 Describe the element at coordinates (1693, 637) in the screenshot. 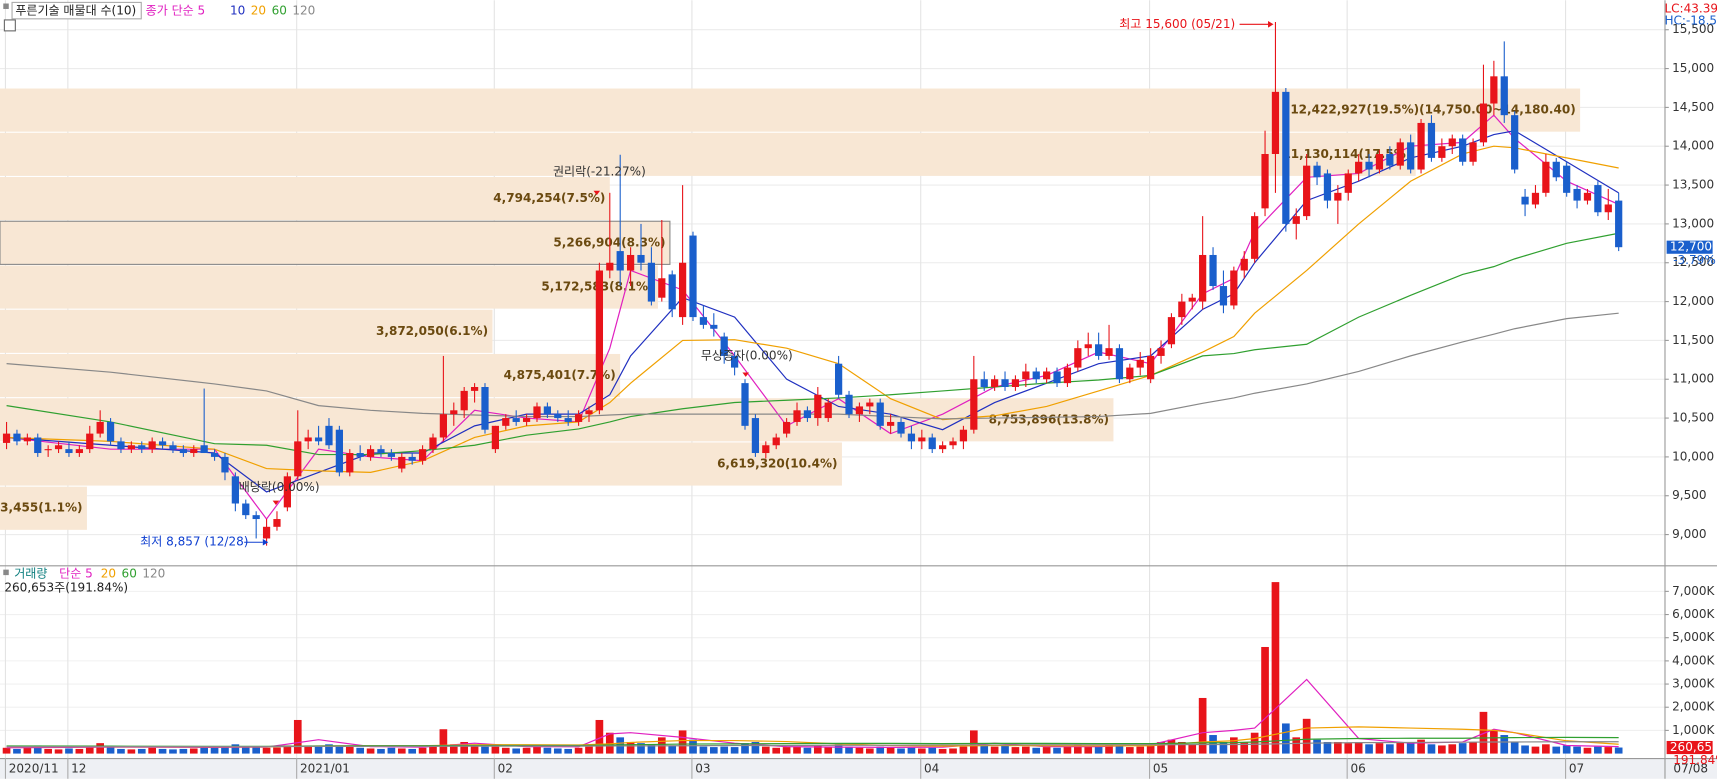

I see `y-tick-label: 5,000K` at that location.